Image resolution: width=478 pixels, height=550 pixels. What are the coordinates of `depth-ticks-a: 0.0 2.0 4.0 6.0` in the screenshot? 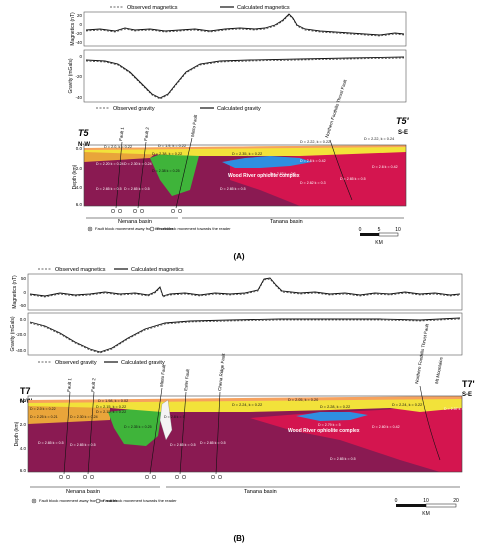 It's located at (79, 176).